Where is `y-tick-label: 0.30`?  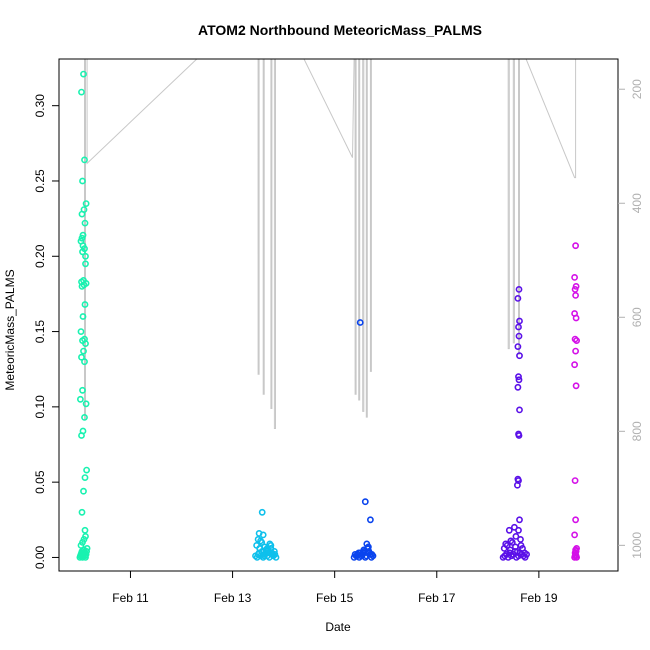 y-tick-label: 0.30 is located at coordinates (40, 106).